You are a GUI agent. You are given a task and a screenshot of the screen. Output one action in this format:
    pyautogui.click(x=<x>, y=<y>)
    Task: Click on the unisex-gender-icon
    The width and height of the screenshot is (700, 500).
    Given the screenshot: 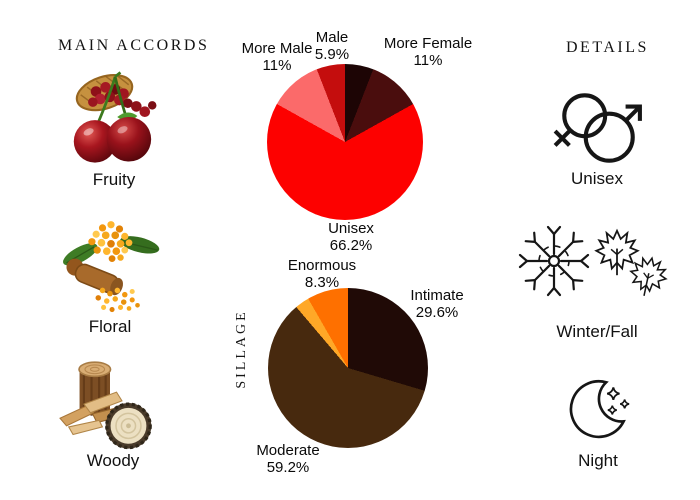 What is the action you would take?
    pyautogui.click(x=598, y=127)
    